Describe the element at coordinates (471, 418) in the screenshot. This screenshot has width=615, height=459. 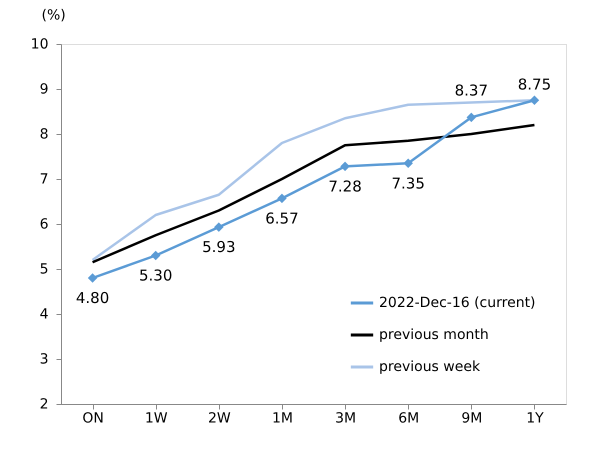
I see `x-tick-label: 9M` at that location.